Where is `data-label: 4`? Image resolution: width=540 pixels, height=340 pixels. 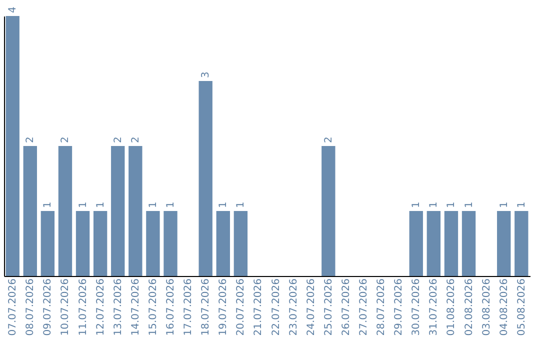
data-label: 4 is located at coordinates (13, 9).